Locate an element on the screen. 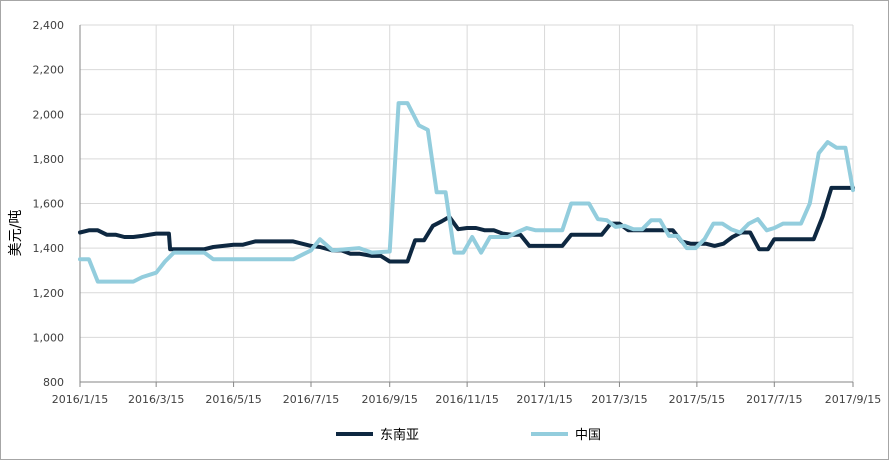 The width and height of the screenshot is (889, 460). x-tick-label: 2016/9/15 is located at coordinates (390, 399).